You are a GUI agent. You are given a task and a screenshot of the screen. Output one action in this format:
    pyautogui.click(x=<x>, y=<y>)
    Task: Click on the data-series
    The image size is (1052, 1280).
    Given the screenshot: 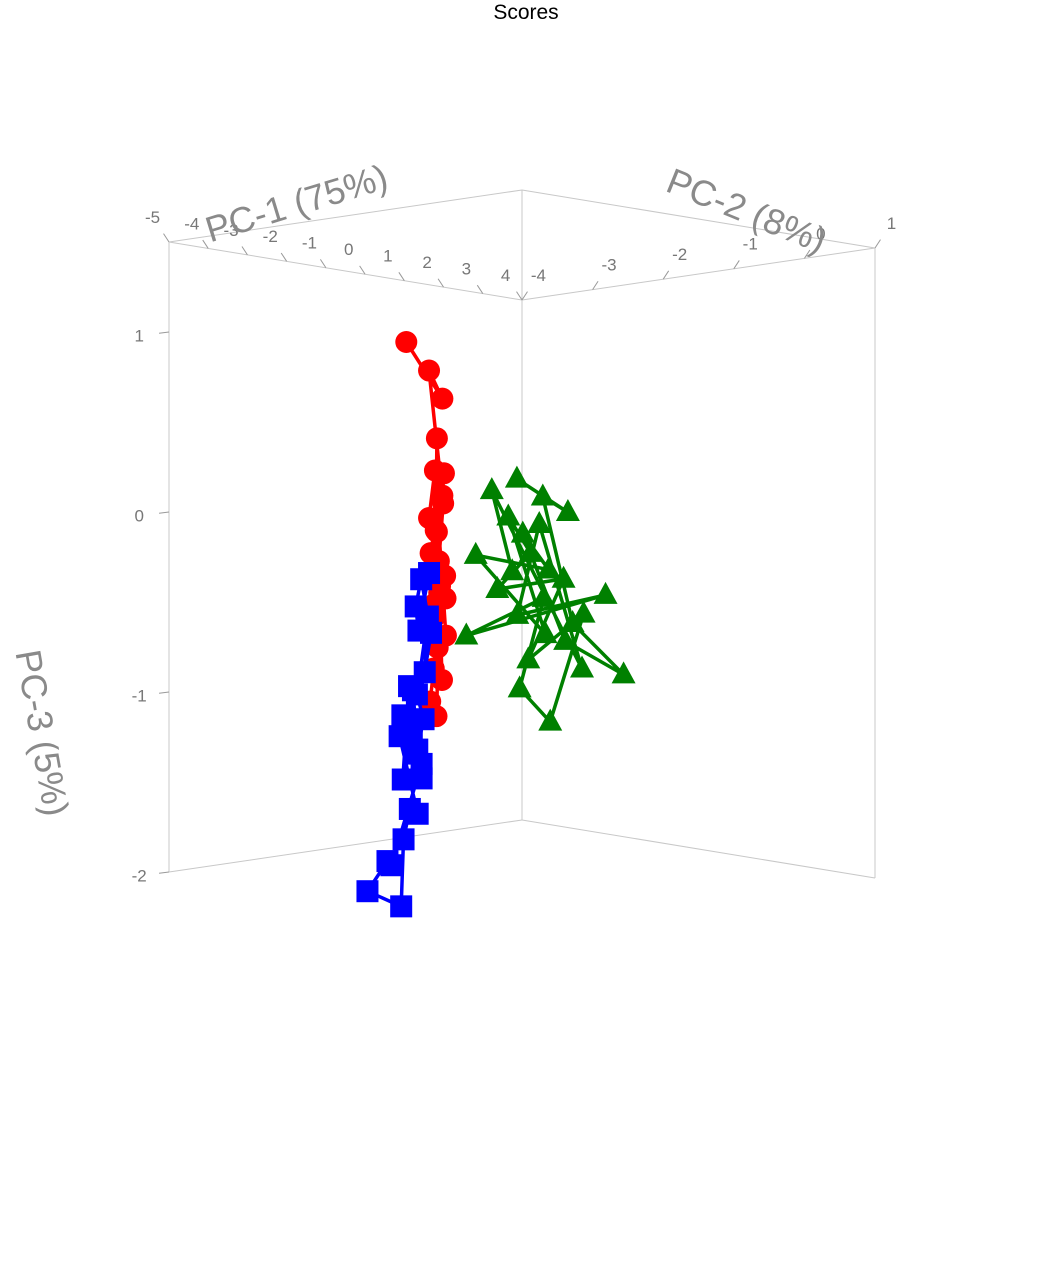 What is the action you would take?
    pyautogui.click(x=496, y=624)
    